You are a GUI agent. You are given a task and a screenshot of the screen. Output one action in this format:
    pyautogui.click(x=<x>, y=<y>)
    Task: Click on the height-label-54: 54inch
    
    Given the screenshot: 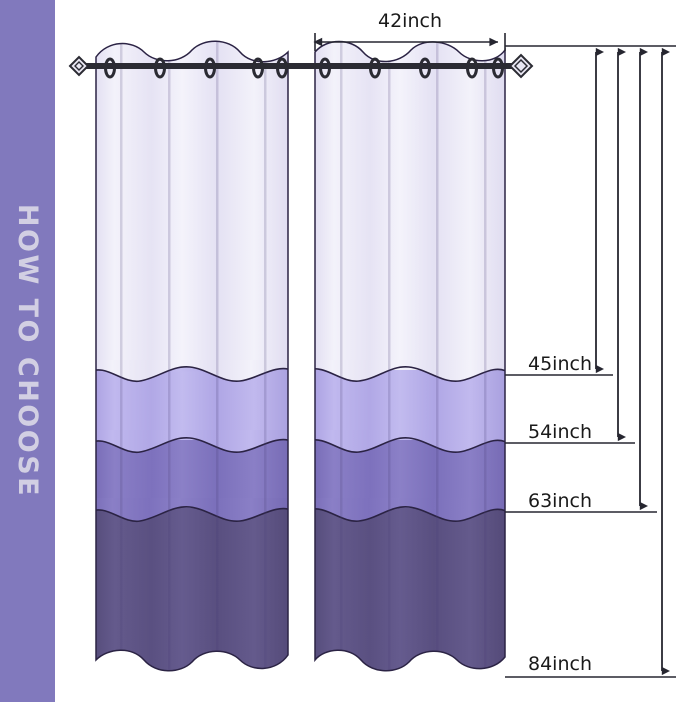 What is the action you would take?
    pyautogui.click(x=560, y=432)
    